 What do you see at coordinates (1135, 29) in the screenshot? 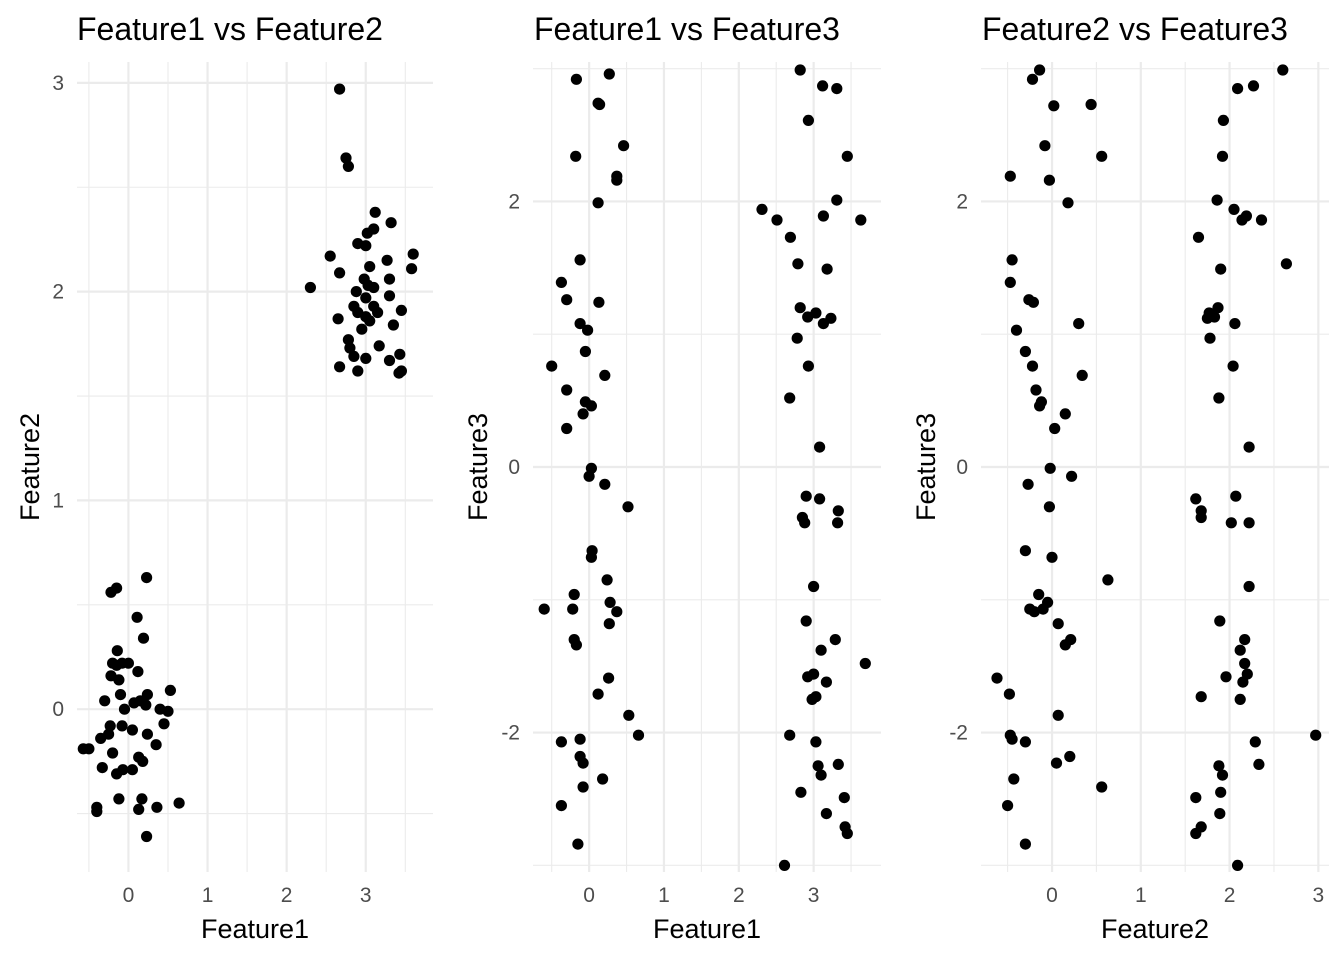
I see `panel-3-title: Feature2 vs Feature3` at bounding box center [1135, 29].